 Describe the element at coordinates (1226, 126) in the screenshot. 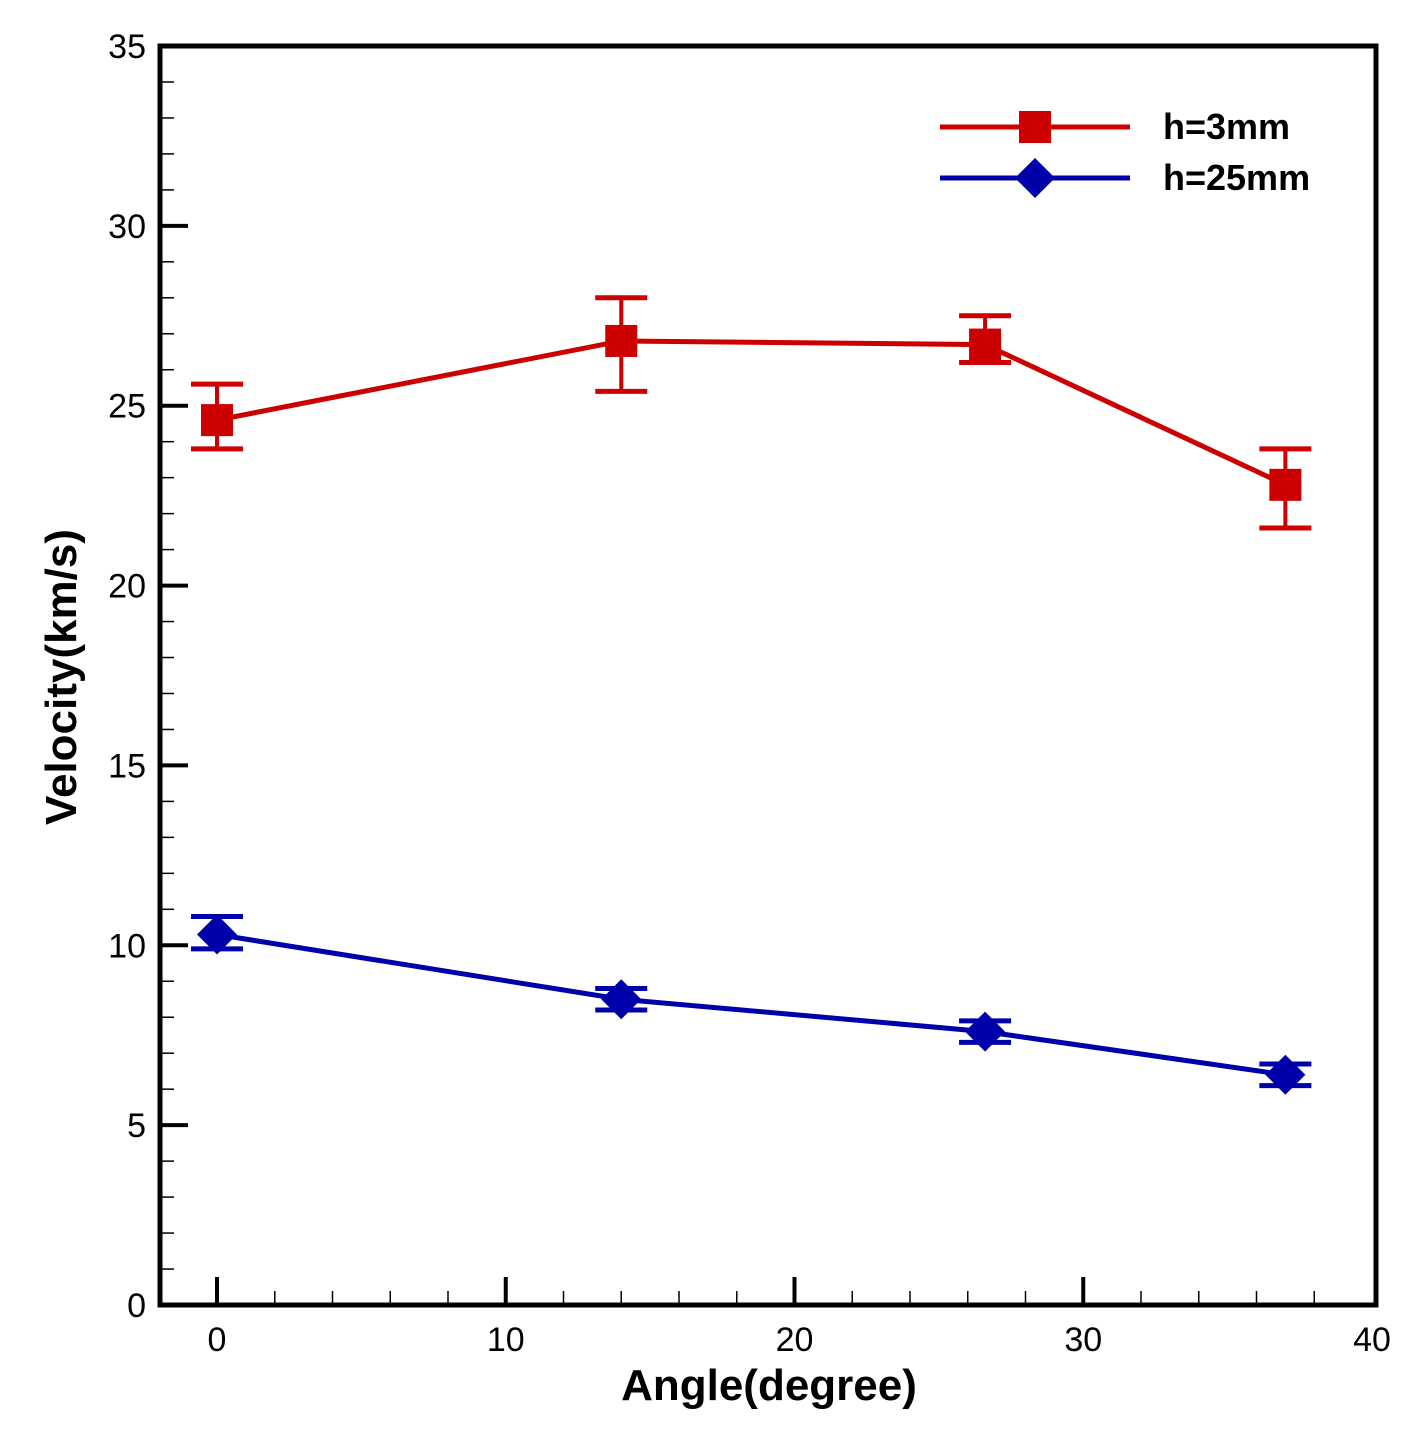

I see `legend-label: h=3mm` at that location.